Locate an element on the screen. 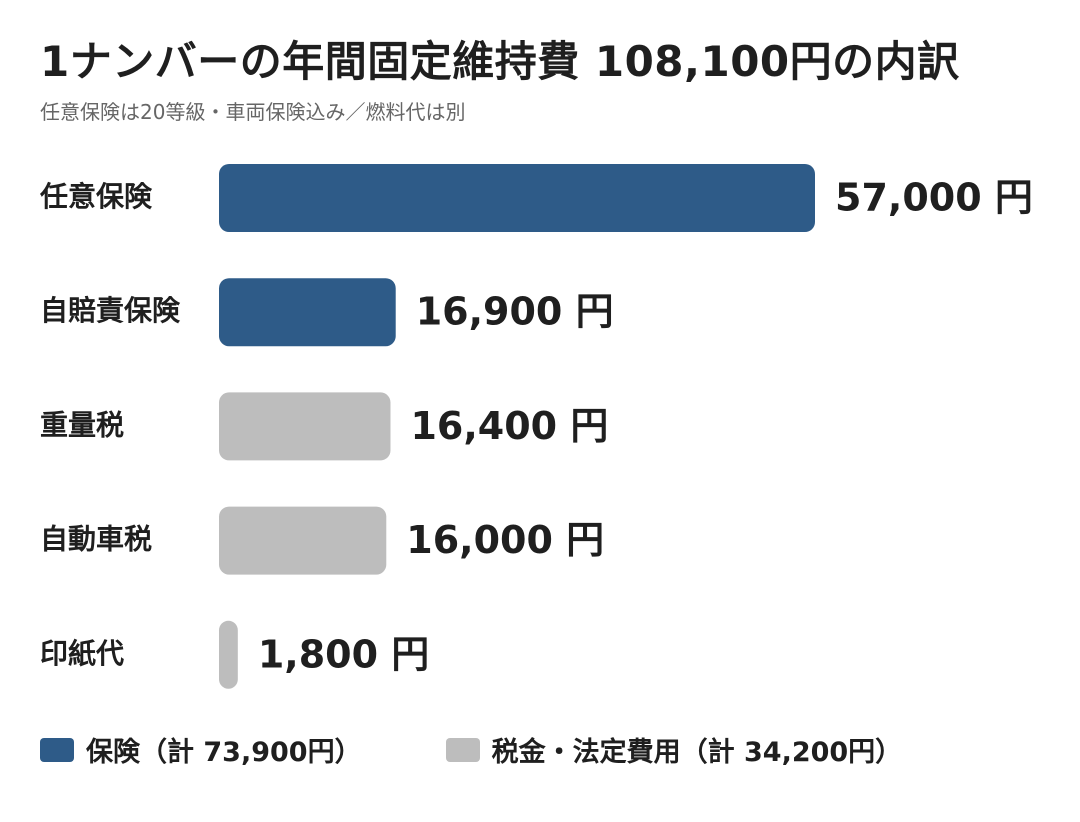 The image size is (1080, 822). legend-item-tax: 税金・法定費用（計 34,200円） is located at coordinates (674, 749).